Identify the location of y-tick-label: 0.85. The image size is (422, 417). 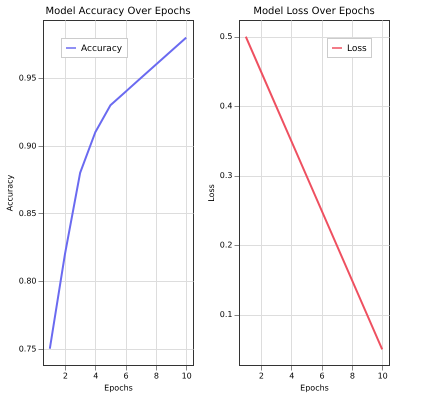
(27, 213).